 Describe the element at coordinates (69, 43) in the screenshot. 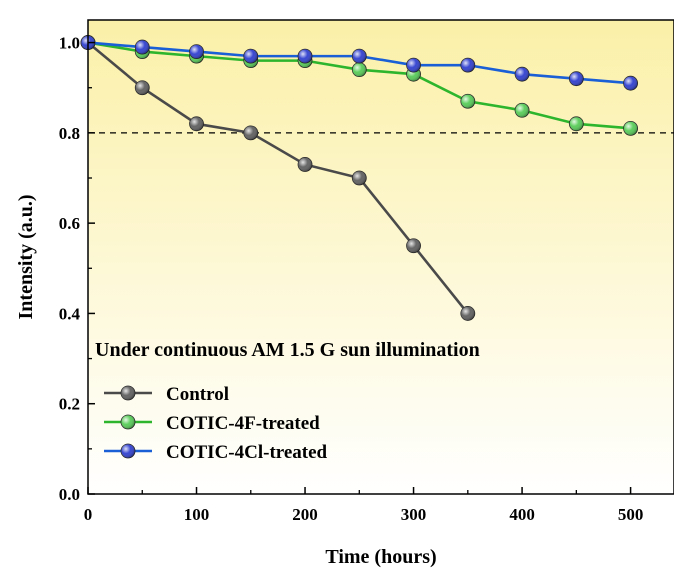

I see `y-tick-label: 1.0` at that location.